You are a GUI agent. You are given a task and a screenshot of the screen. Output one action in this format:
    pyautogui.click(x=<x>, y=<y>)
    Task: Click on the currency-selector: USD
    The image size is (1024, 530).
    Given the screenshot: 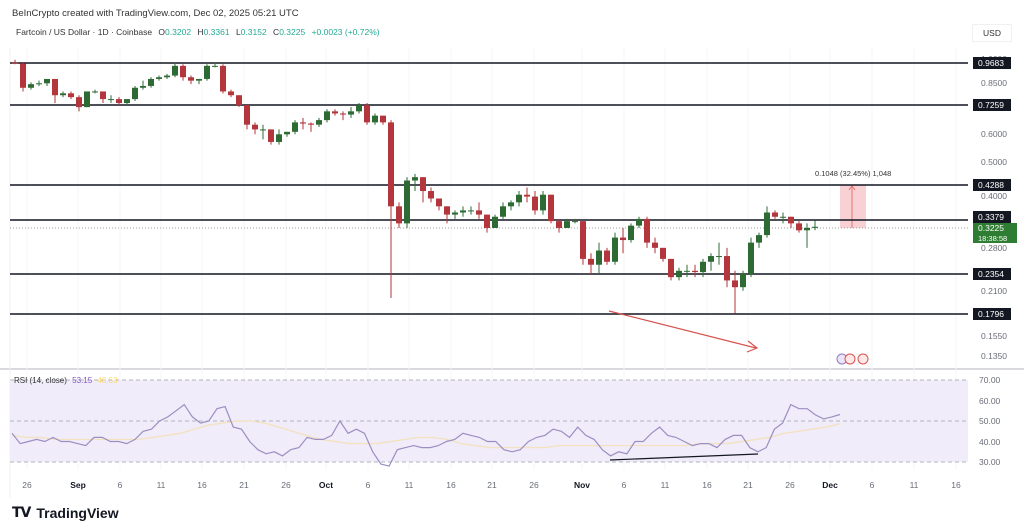 What is the action you would take?
    pyautogui.click(x=992, y=33)
    